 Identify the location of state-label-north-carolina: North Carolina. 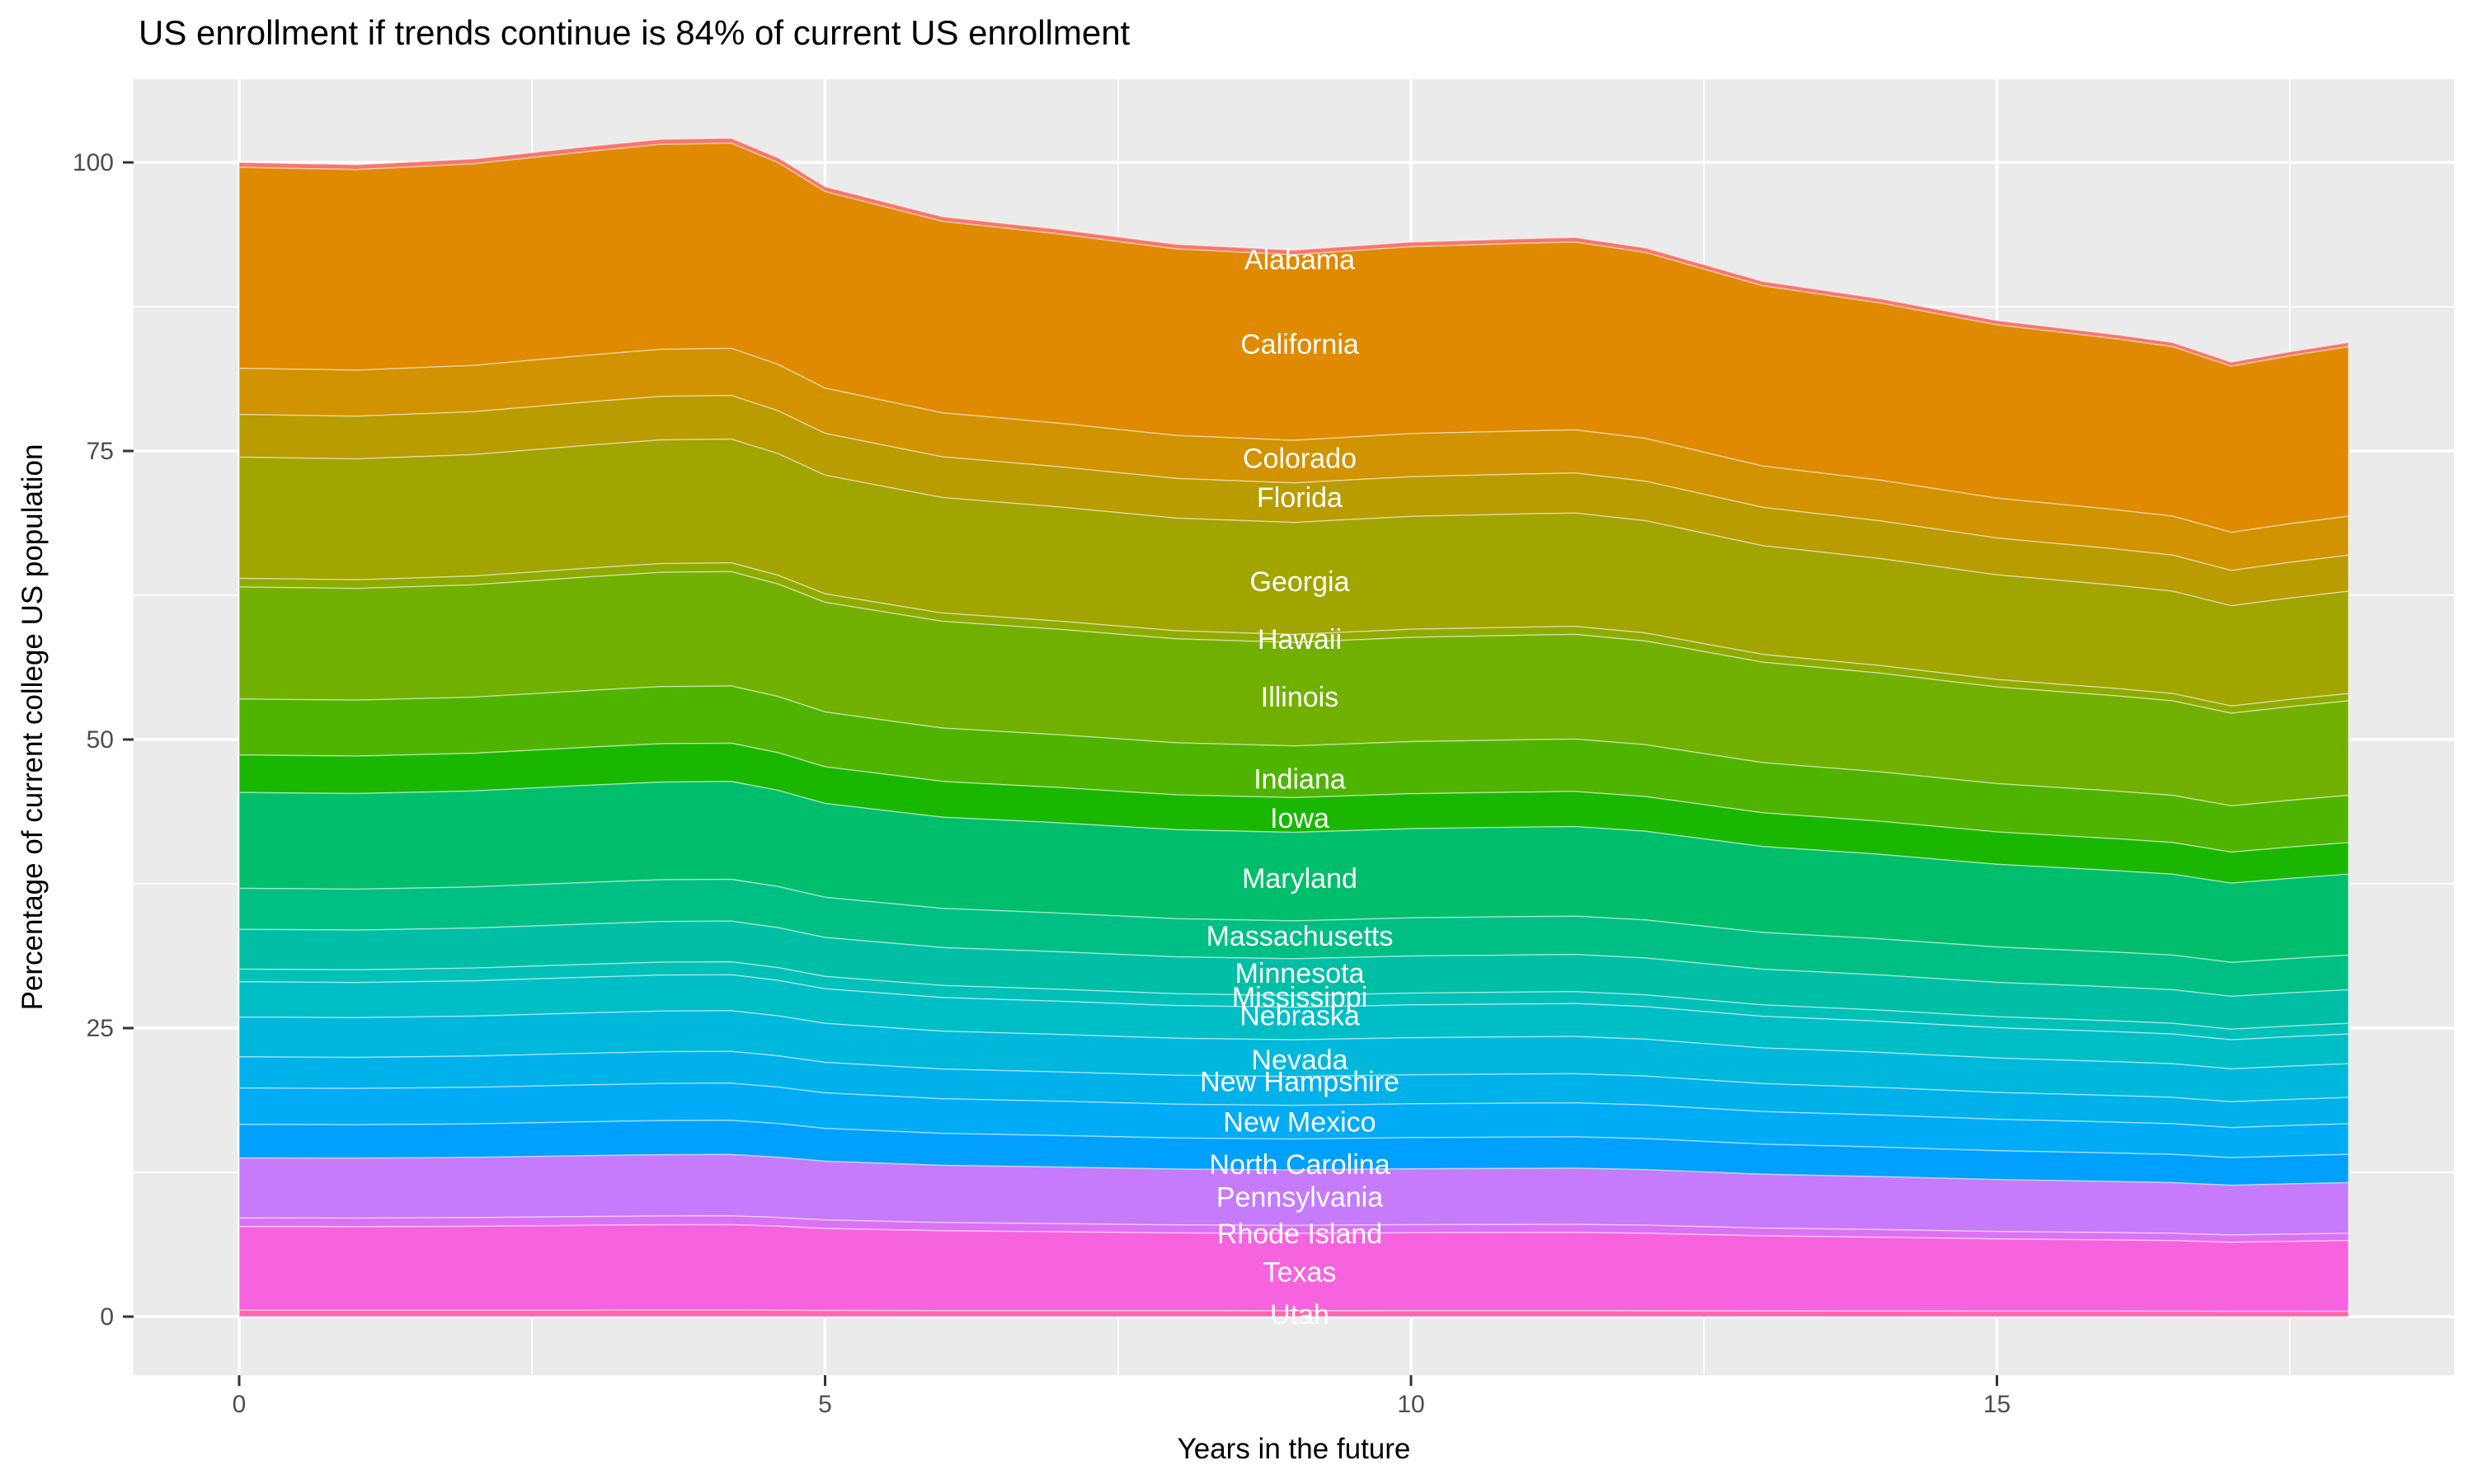
(1299, 1165).